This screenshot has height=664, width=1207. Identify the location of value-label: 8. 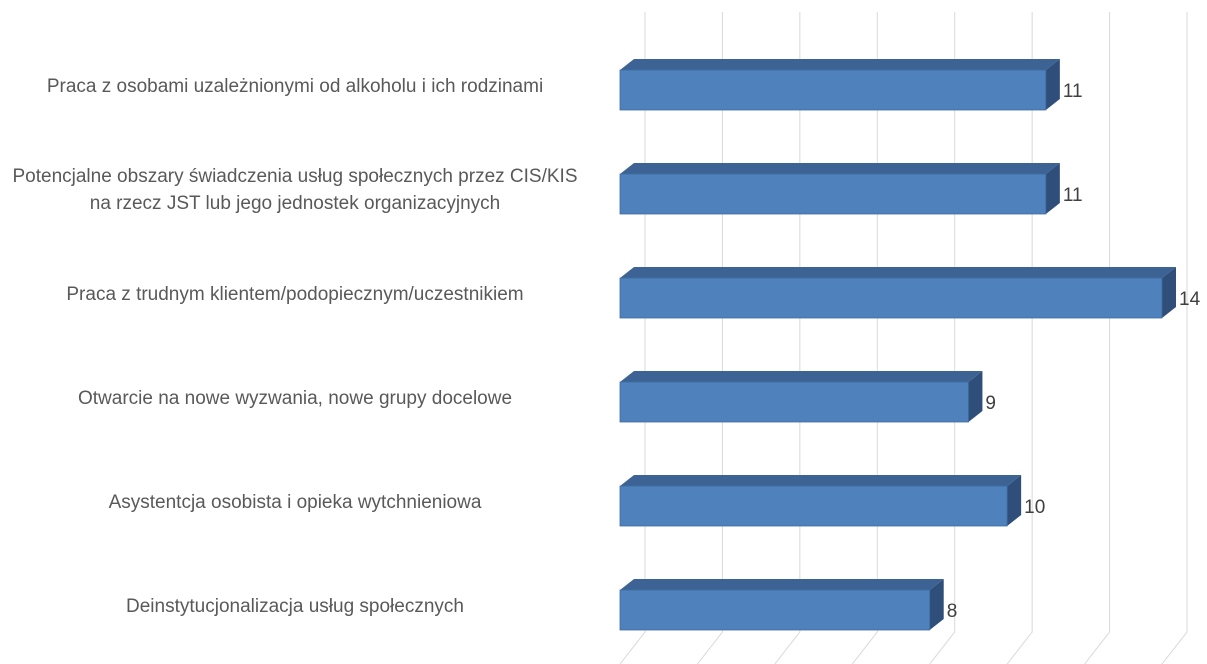
(952, 611).